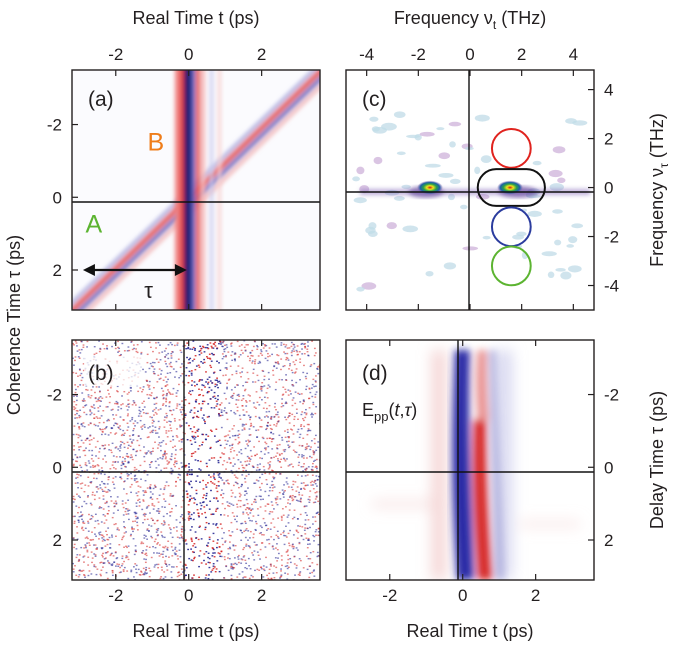 The width and height of the screenshot is (684, 646). What do you see at coordinates (608, 188) in the screenshot?
I see `panel-c-y-tick-label: 0` at bounding box center [608, 188].